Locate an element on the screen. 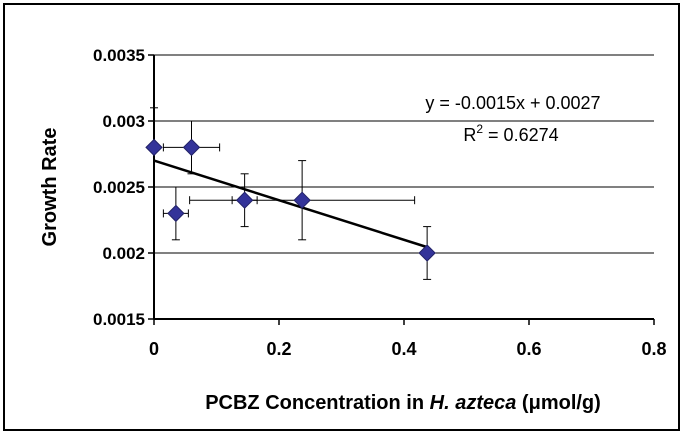  y-tick-label: 0.0025 is located at coordinates (119, 187).